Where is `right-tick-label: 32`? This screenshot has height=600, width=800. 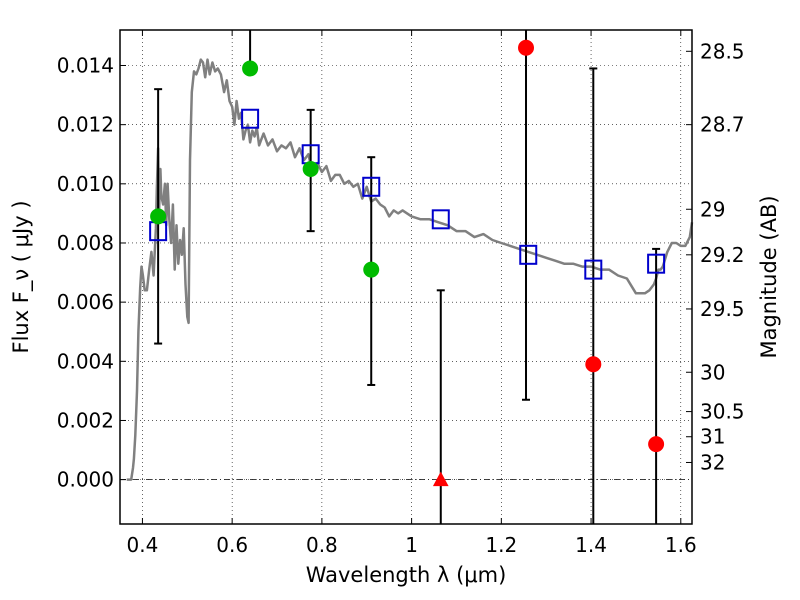
right-tick-label: 32 is located at coordinates (712, 462).